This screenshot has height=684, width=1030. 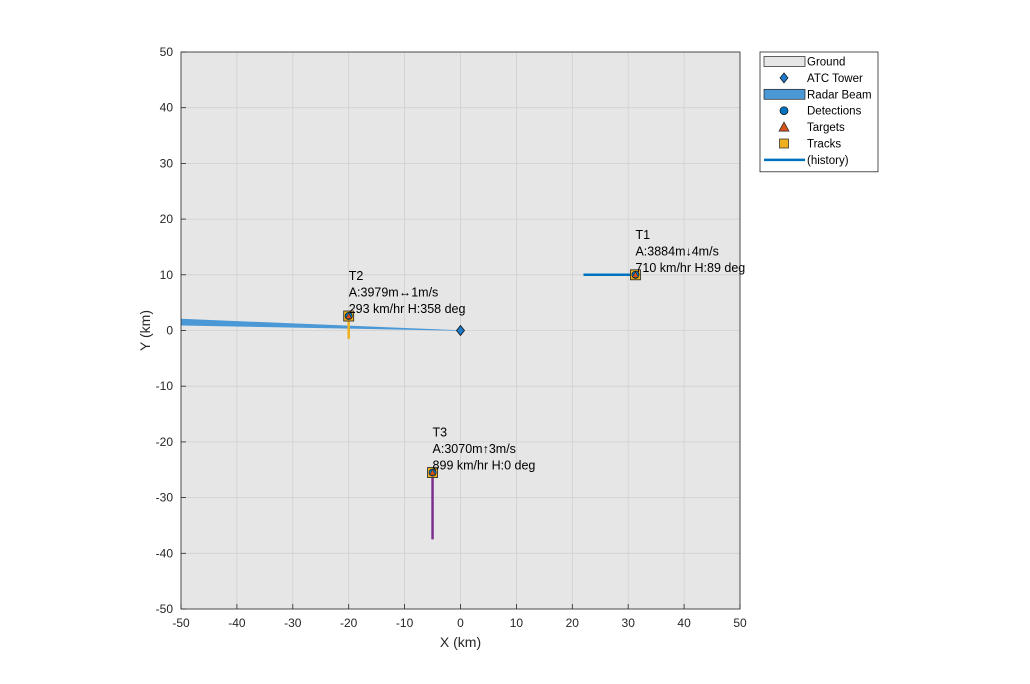 What do you see at coordinates (349, 315) in the screenshot?
I see `target-marker-t2` at bounding box center [349, 315].